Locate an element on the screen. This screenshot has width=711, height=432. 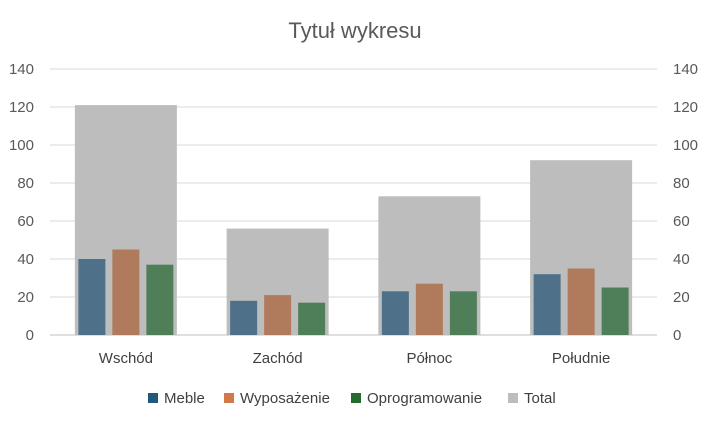
y-tick-label: 100 is located at coordinates (21, 145).